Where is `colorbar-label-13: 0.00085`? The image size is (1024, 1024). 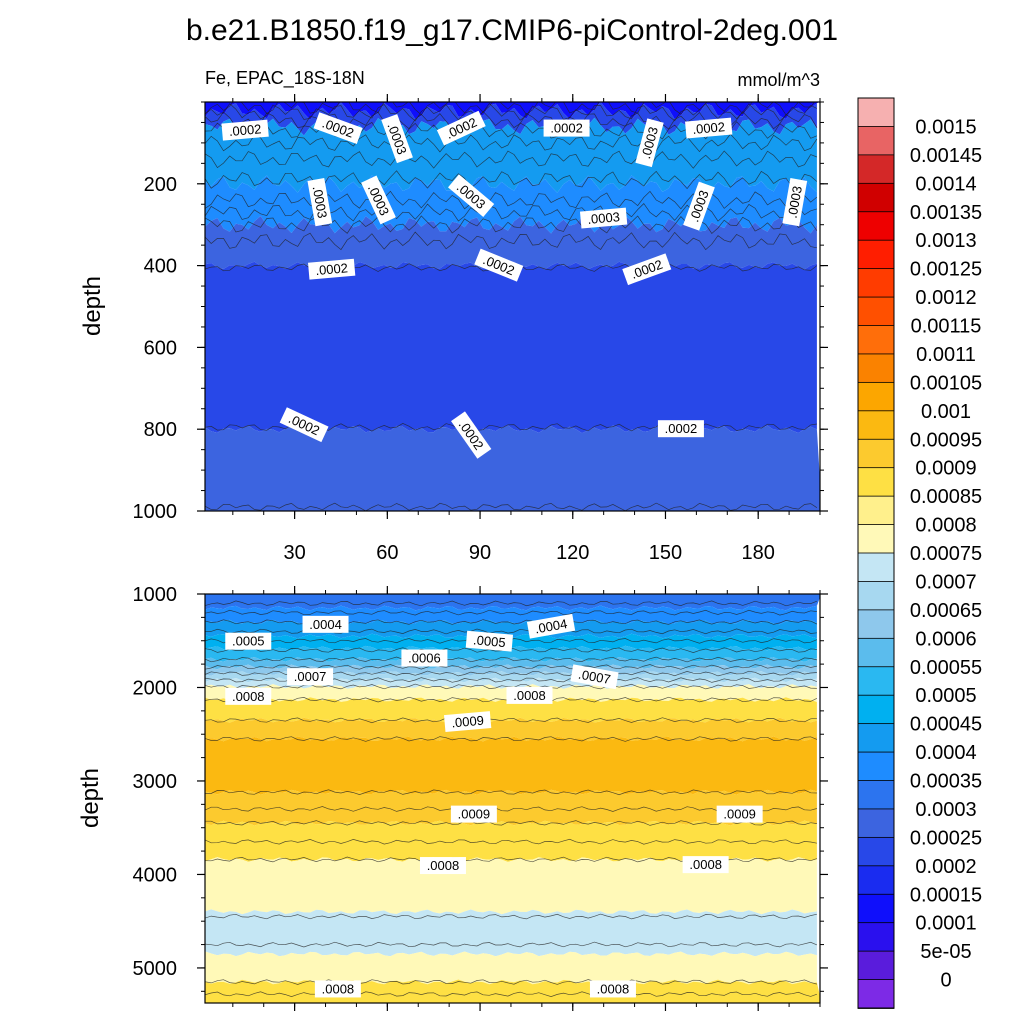 colorbar-label-13: 0.00085 is located at coordinates (946, 497).